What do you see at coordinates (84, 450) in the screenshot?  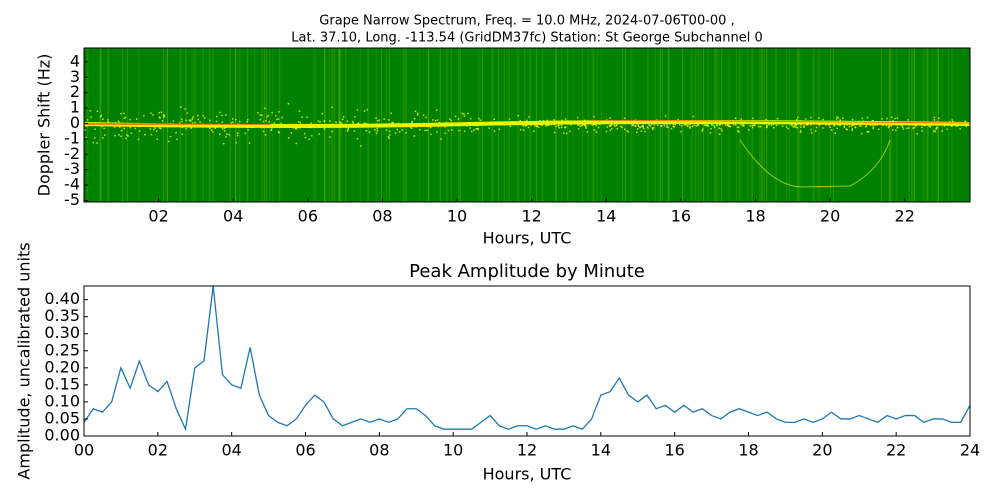 I see `x-tick-label: 00` at bounding box center [84, 450].